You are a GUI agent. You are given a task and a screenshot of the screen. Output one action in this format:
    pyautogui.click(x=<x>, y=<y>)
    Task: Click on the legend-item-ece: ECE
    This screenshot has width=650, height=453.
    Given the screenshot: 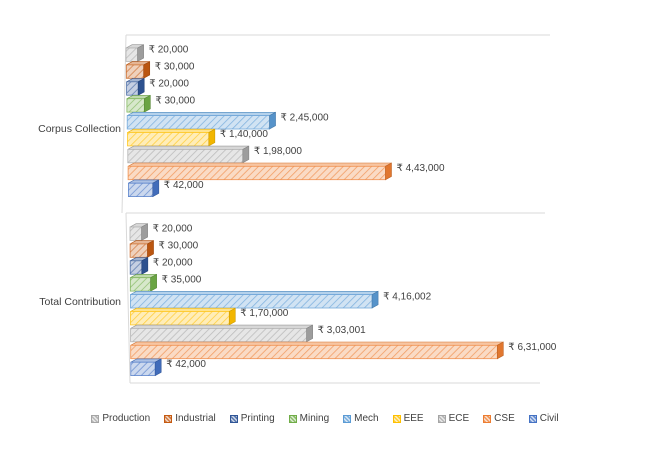 What is the action you would take?
    pyautogui.click(x=453, y=418)
    